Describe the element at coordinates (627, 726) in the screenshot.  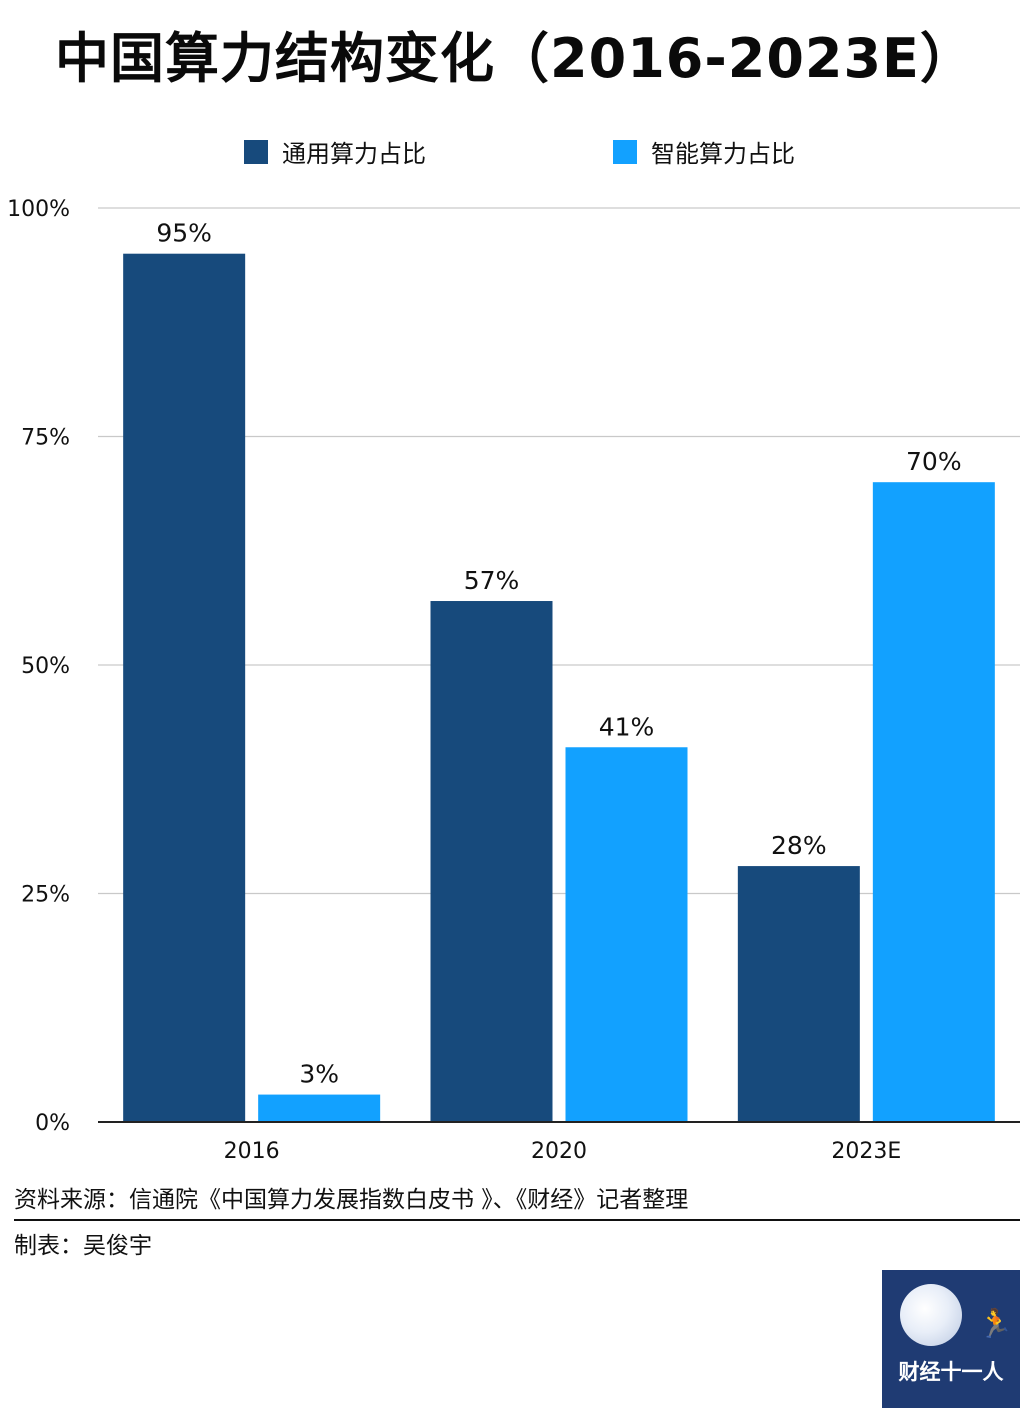
I see `data-label: 41%` at that location.